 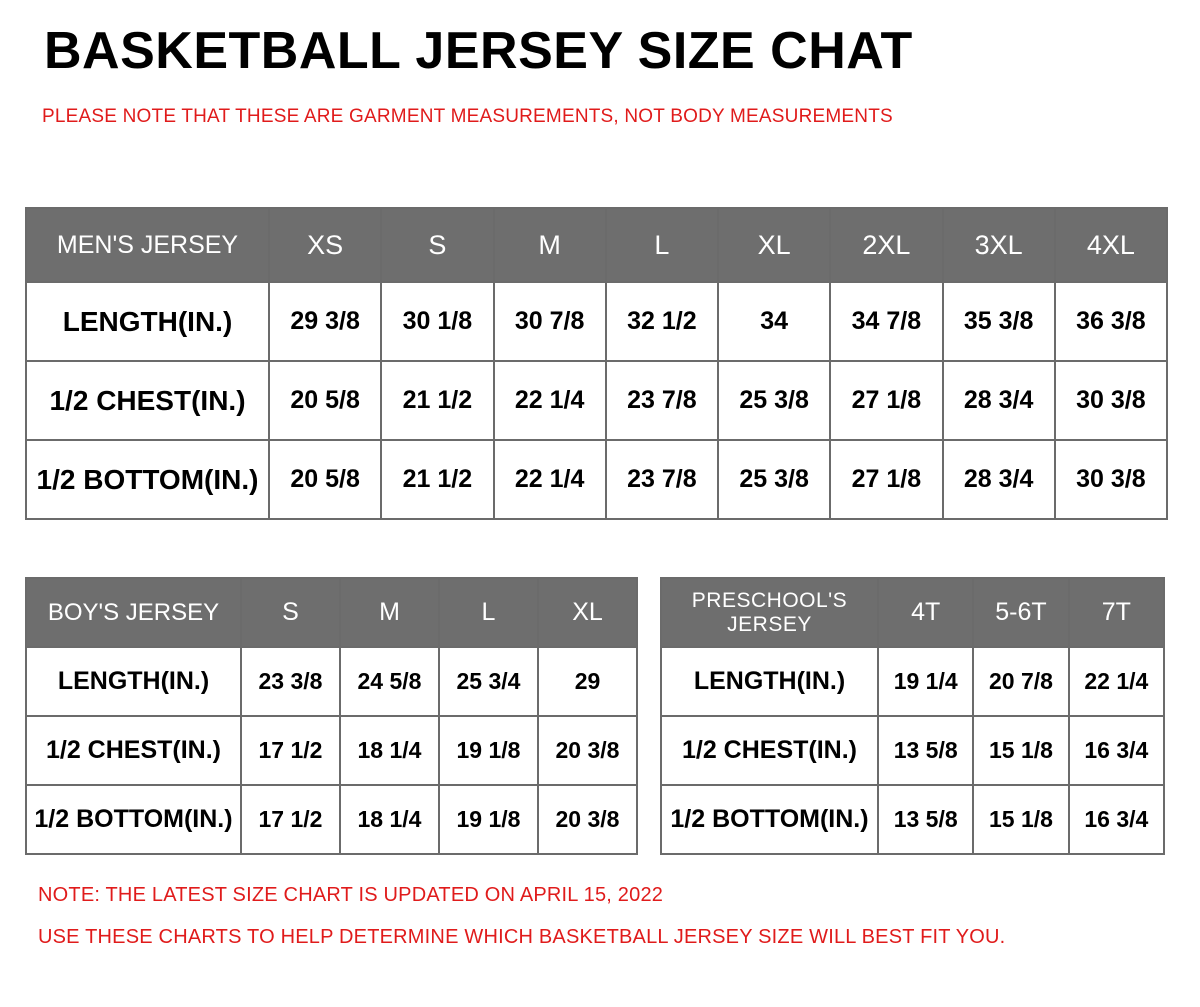 What do you see at coordinates (886, 321) in the screenshot?
I see `measurement-value: 34 7/8` at bounding box center [886, 321].